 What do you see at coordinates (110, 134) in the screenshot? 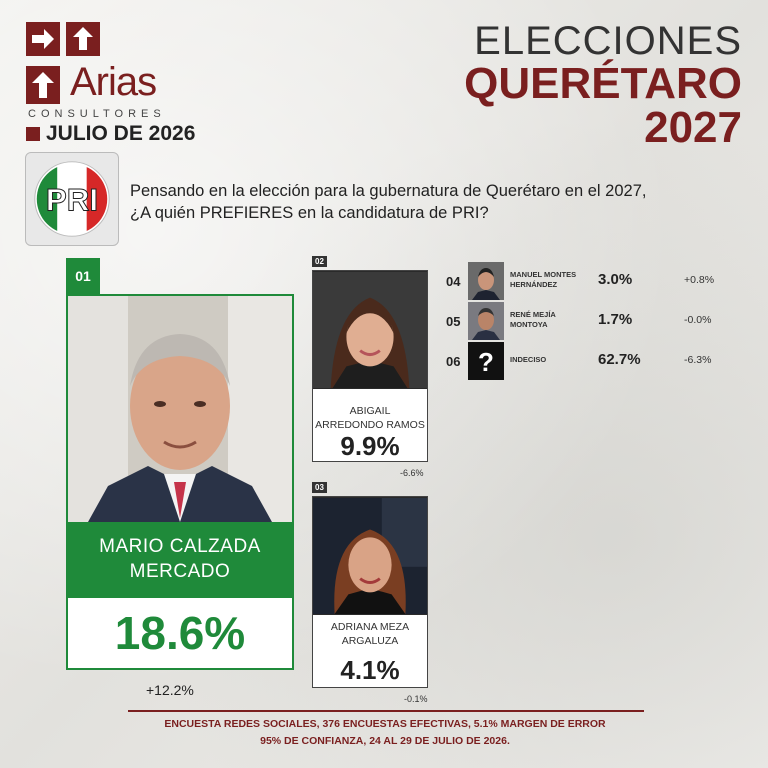
I see `survey-date: JULIO DE 2026` at bounding box center [110, 134].